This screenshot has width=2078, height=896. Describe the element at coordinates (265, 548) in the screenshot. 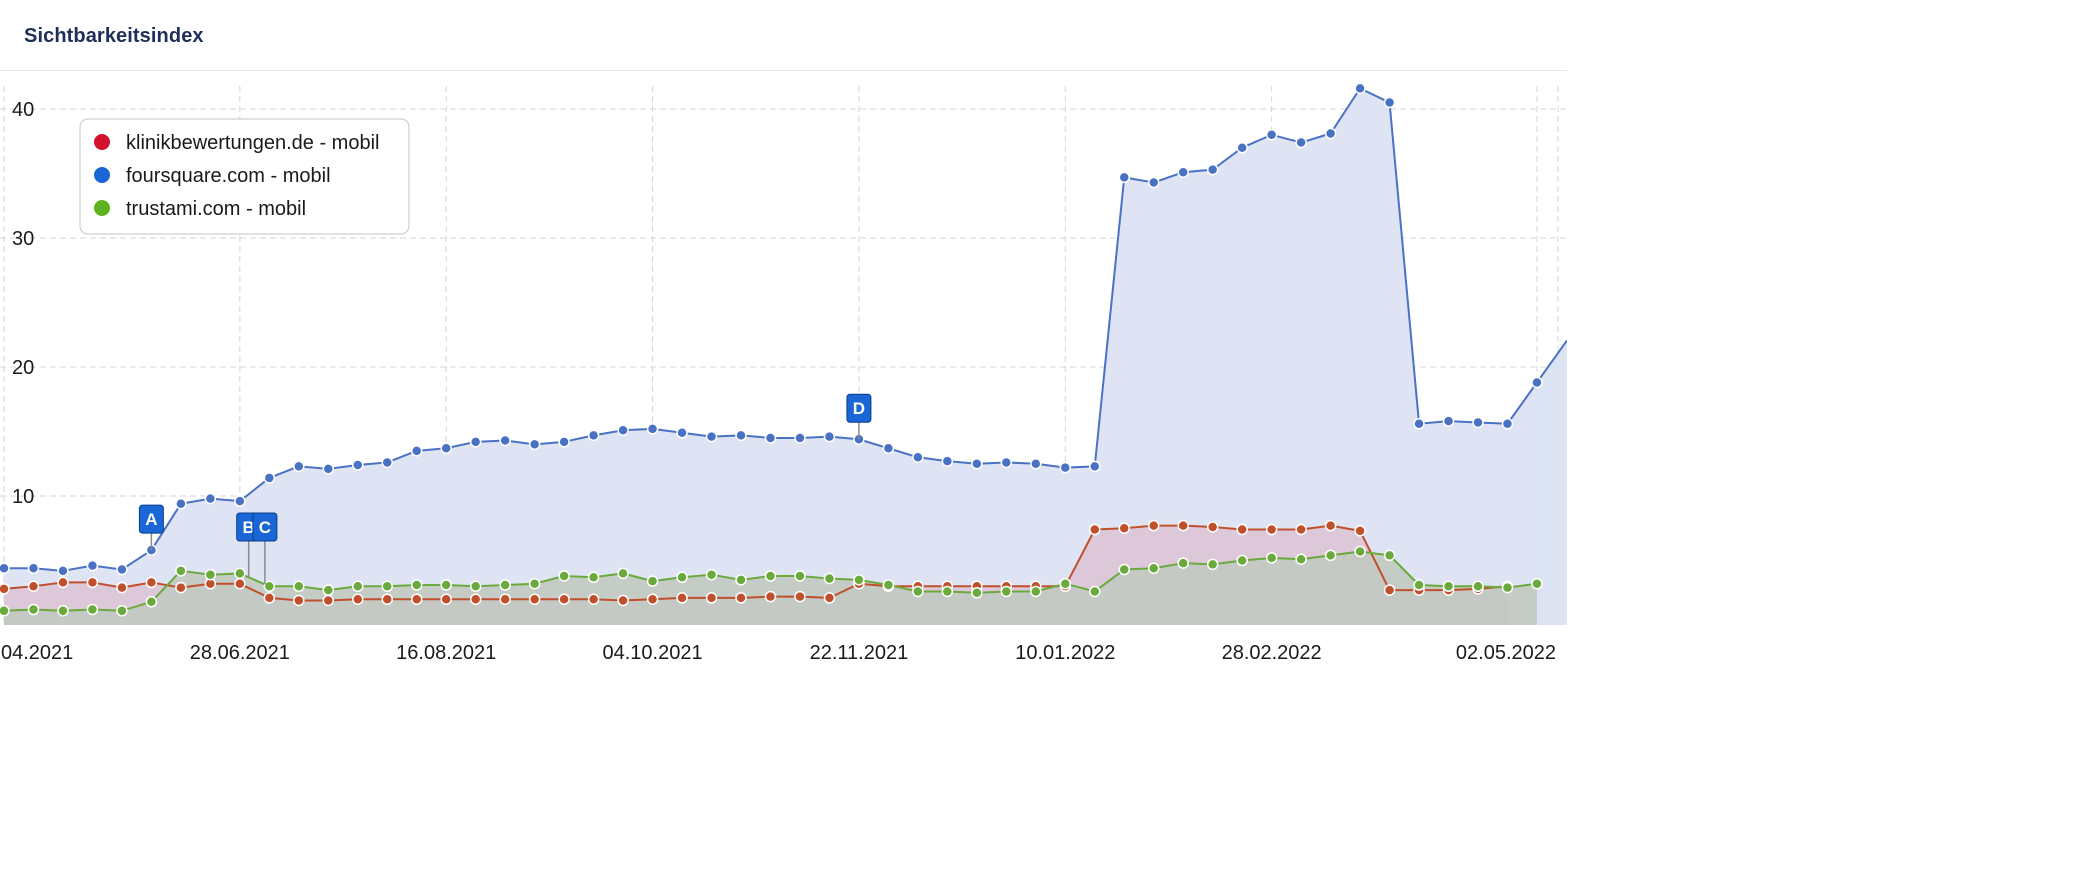

I see `event-flag: C` at that location.